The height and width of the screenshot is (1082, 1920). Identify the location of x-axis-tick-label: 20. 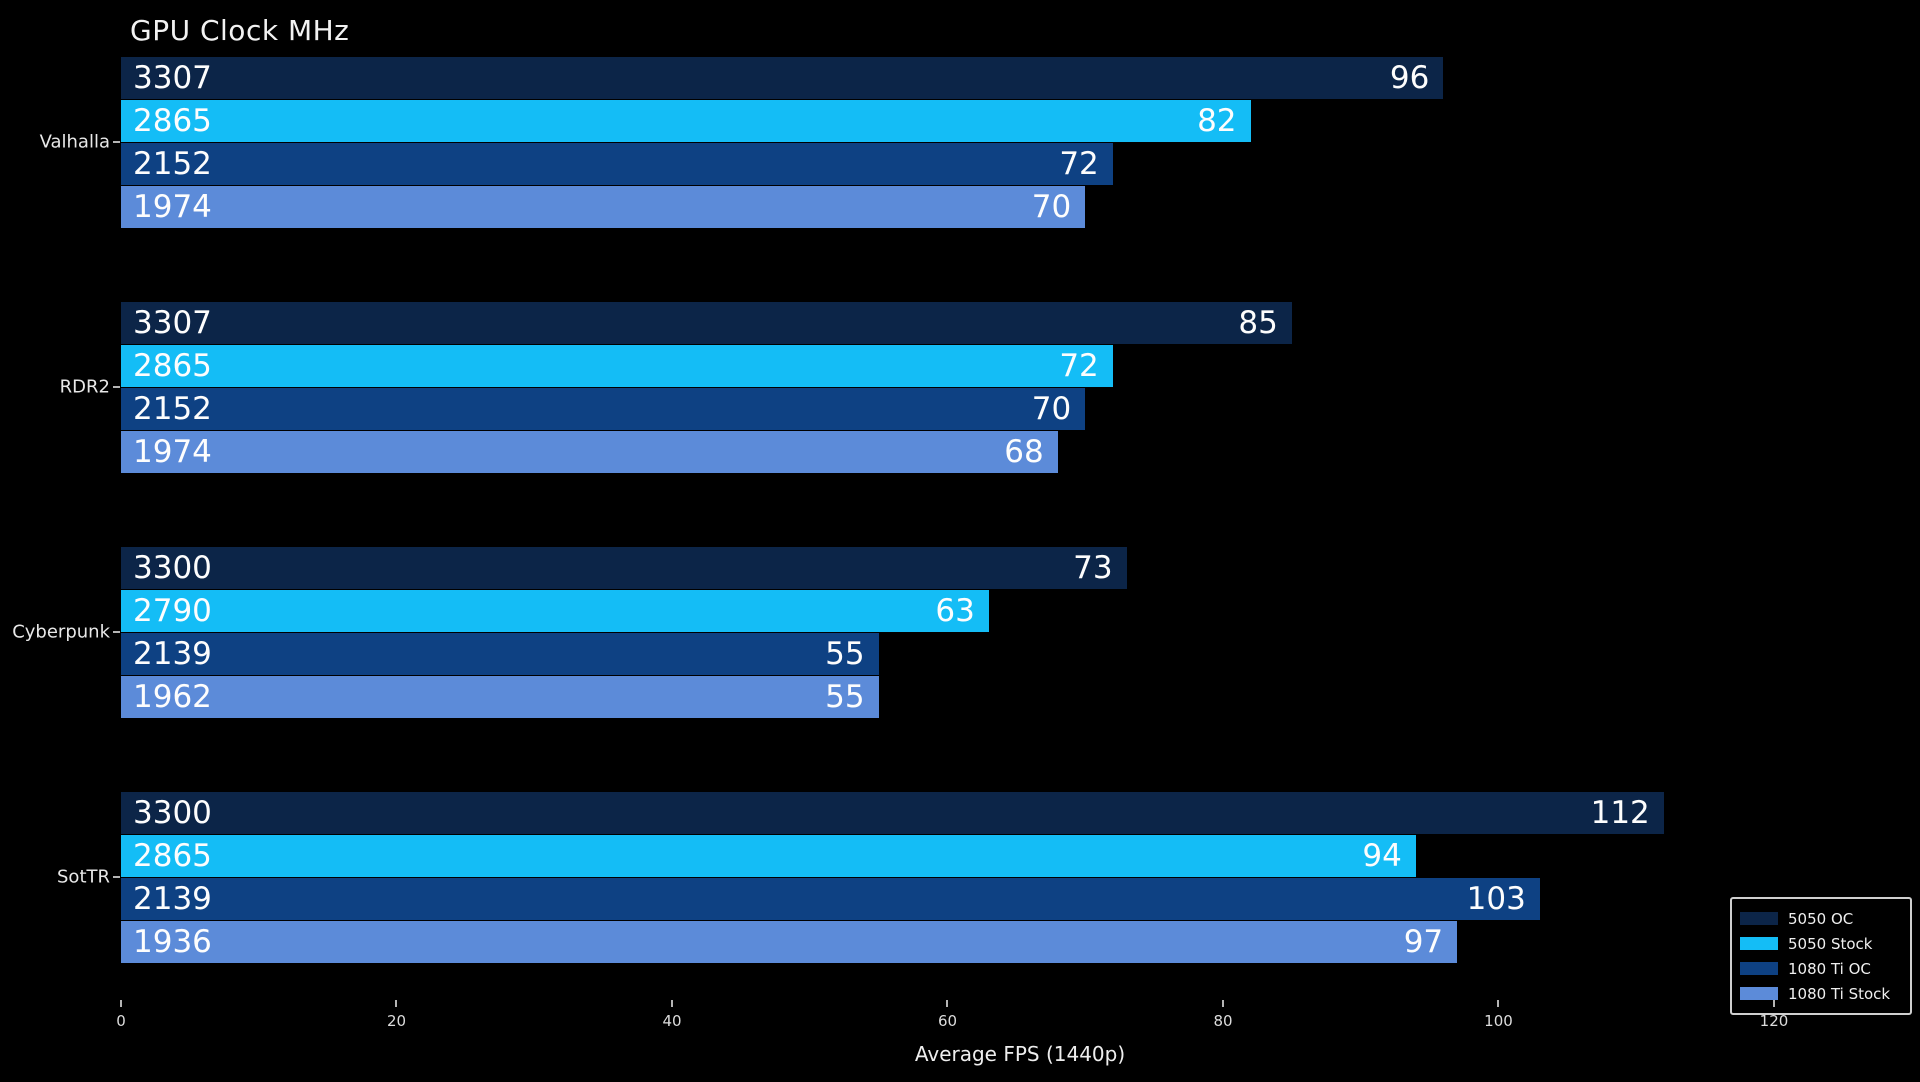
(396, 1021).